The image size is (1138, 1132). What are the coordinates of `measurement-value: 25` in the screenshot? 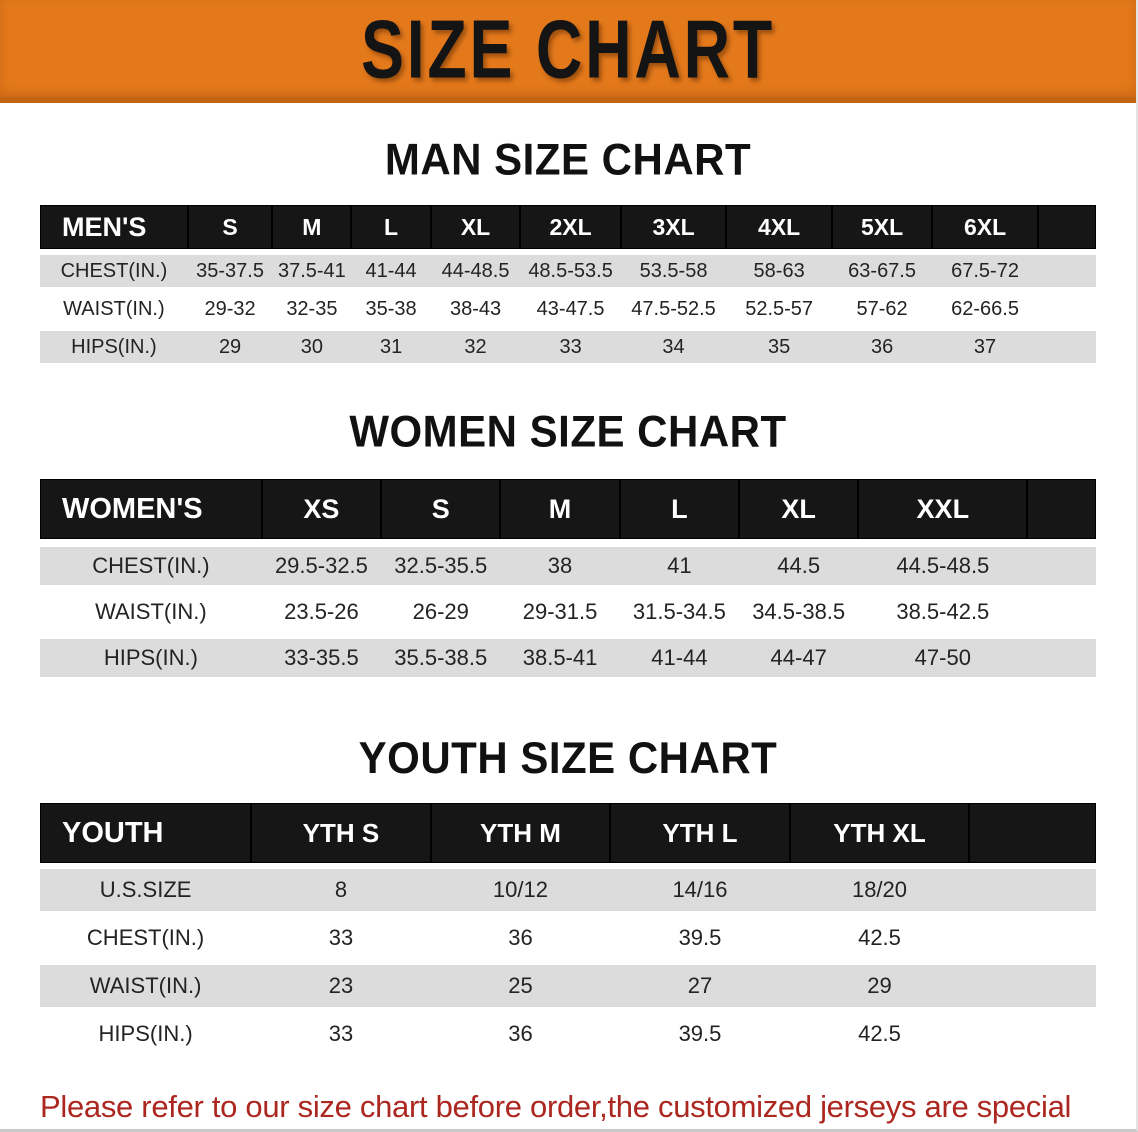 It's located at (520, 986).